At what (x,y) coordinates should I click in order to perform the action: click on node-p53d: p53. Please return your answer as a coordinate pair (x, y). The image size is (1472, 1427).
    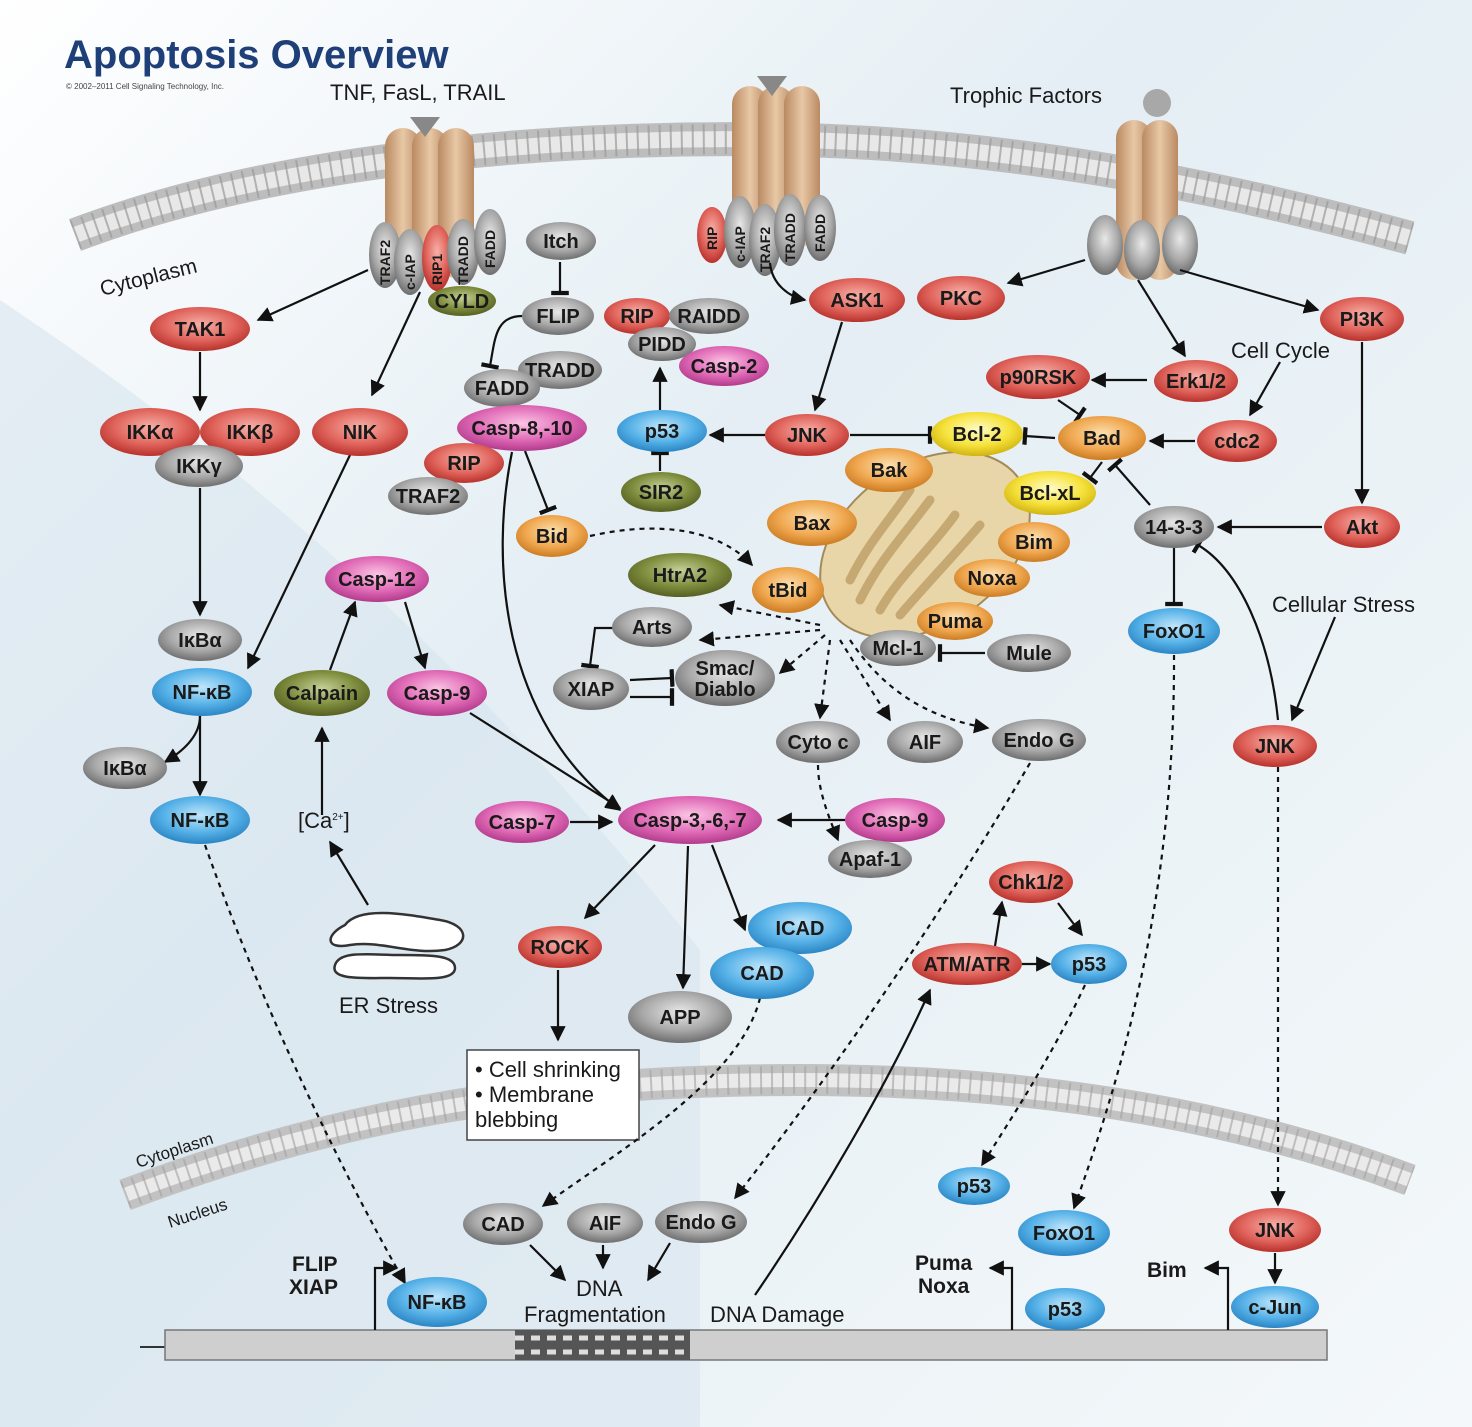
    Looking at the image, I should click on (1065, 1309).